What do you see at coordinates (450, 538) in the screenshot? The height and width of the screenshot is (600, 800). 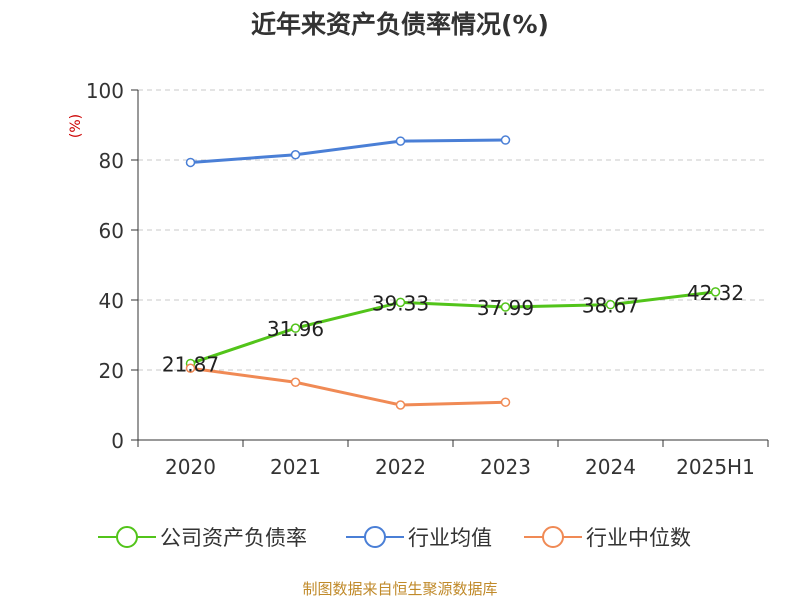 I see `legend-label: 行业均值` at bounding box center [450, 538].